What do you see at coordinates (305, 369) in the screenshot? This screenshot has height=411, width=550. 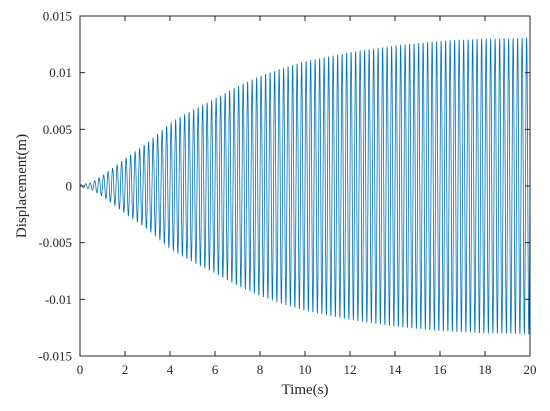 I see `x-tick-label: 10` at bounding box center [305, 369].